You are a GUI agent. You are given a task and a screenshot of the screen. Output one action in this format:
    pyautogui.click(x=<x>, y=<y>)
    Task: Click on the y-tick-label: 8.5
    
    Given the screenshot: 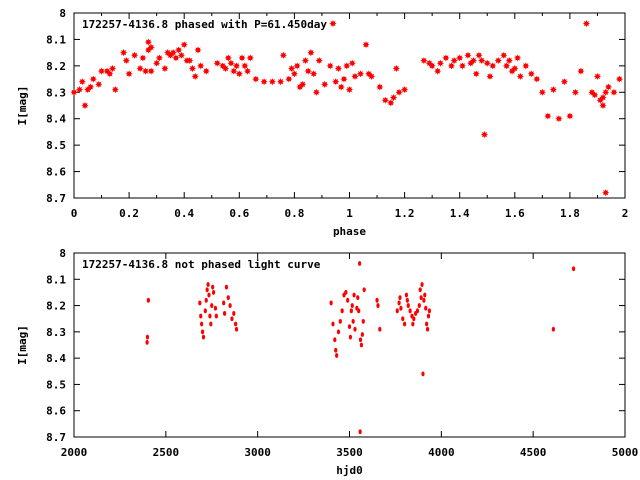 What is the action you would take?
    pyautogui.click(x=56, y=384)
    